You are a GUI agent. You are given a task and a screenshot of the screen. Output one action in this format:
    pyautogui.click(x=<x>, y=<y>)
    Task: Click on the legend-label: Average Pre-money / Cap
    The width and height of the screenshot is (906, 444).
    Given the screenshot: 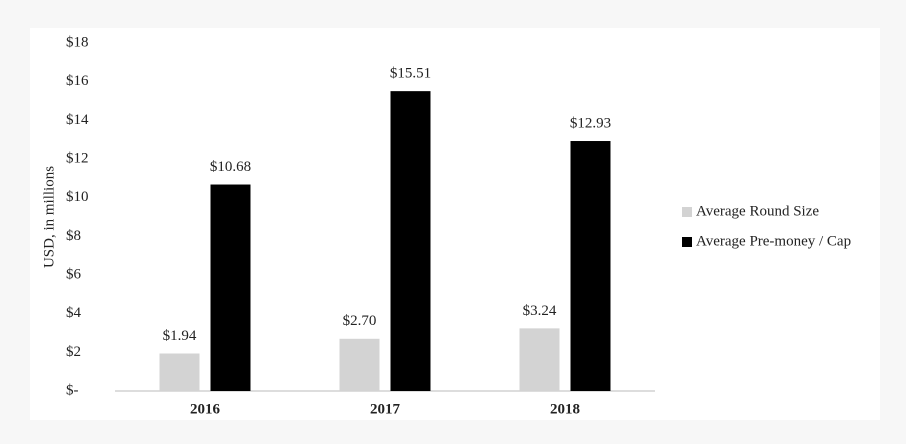 What is the action you would take?
    pyautogui.click(x=773, y=241)
    